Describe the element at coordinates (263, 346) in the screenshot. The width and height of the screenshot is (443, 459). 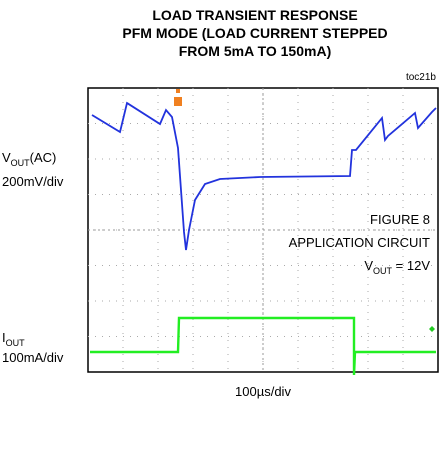
I see `iout-trace` at that location.